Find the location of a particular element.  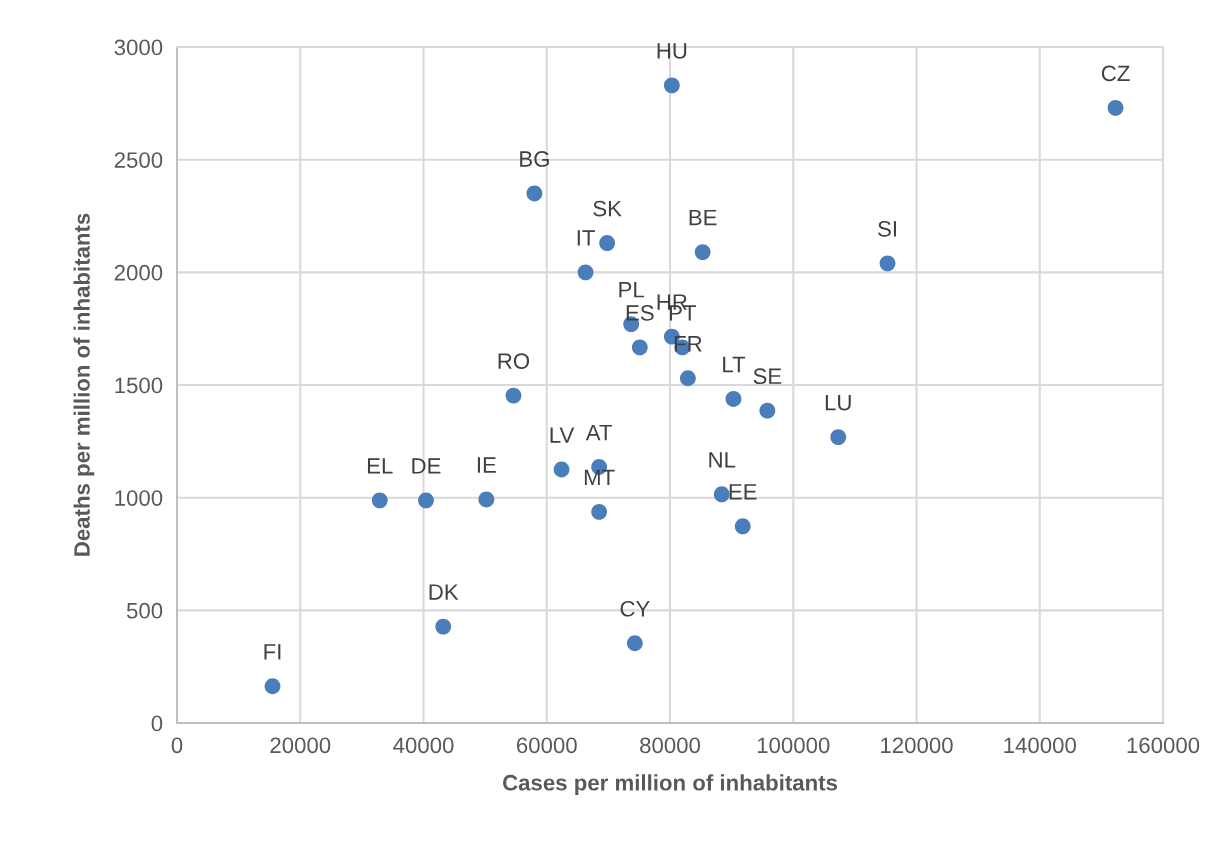

x-tick-label: 0 is located at coordinates (177, 745).